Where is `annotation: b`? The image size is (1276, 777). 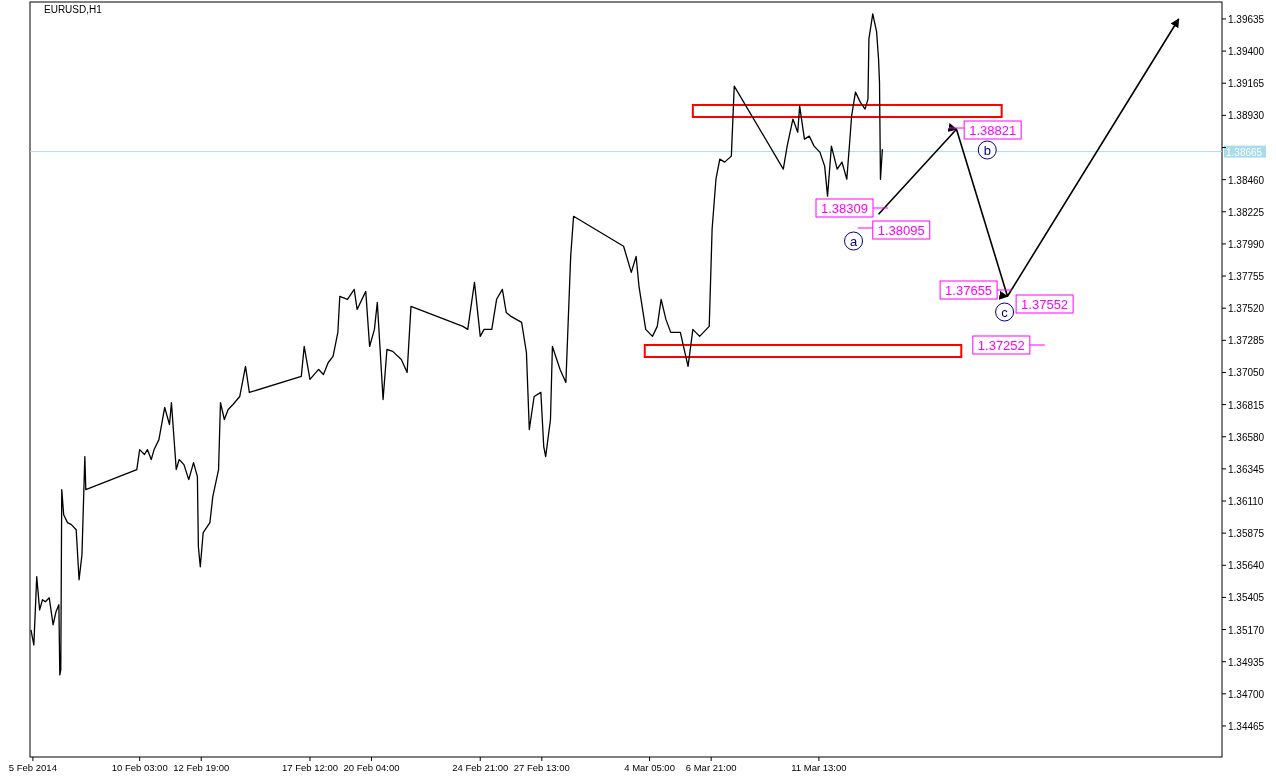
annotation: b is located at coordinates (987, 150).